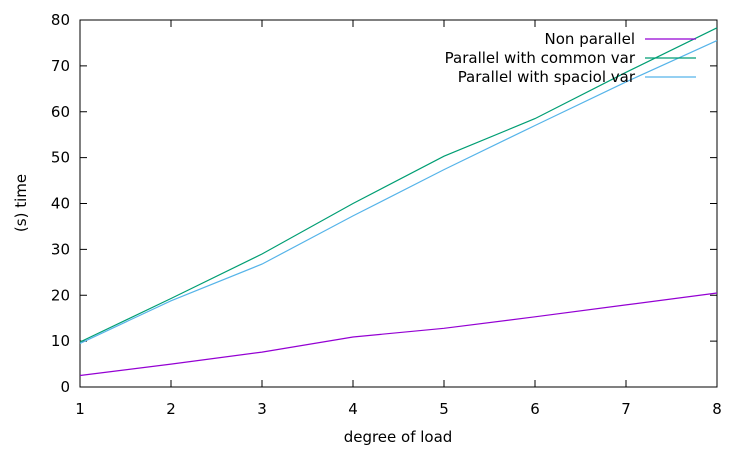 The height and width of the screenshot is (450, 750). What do you see at coordinates (717, 409) in the screenshot?
I see `x-tick-label: 8` at bounding box center [717, 409].